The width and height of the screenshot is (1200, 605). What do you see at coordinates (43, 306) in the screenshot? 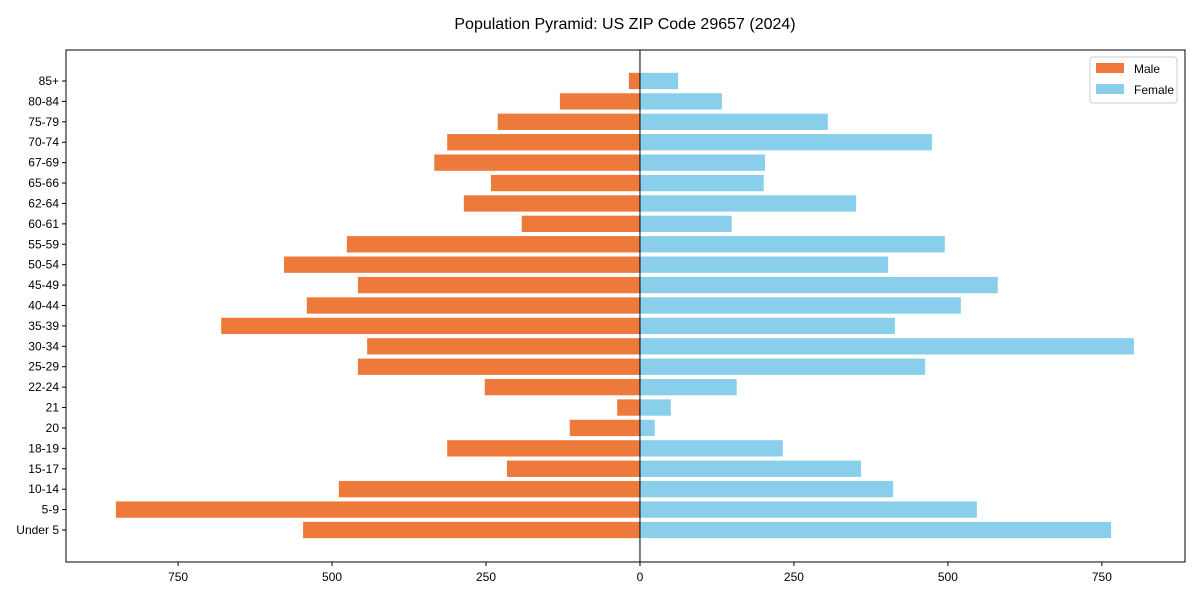
I see `y-tick-label: 40-44` at bounding box center [43, 306].